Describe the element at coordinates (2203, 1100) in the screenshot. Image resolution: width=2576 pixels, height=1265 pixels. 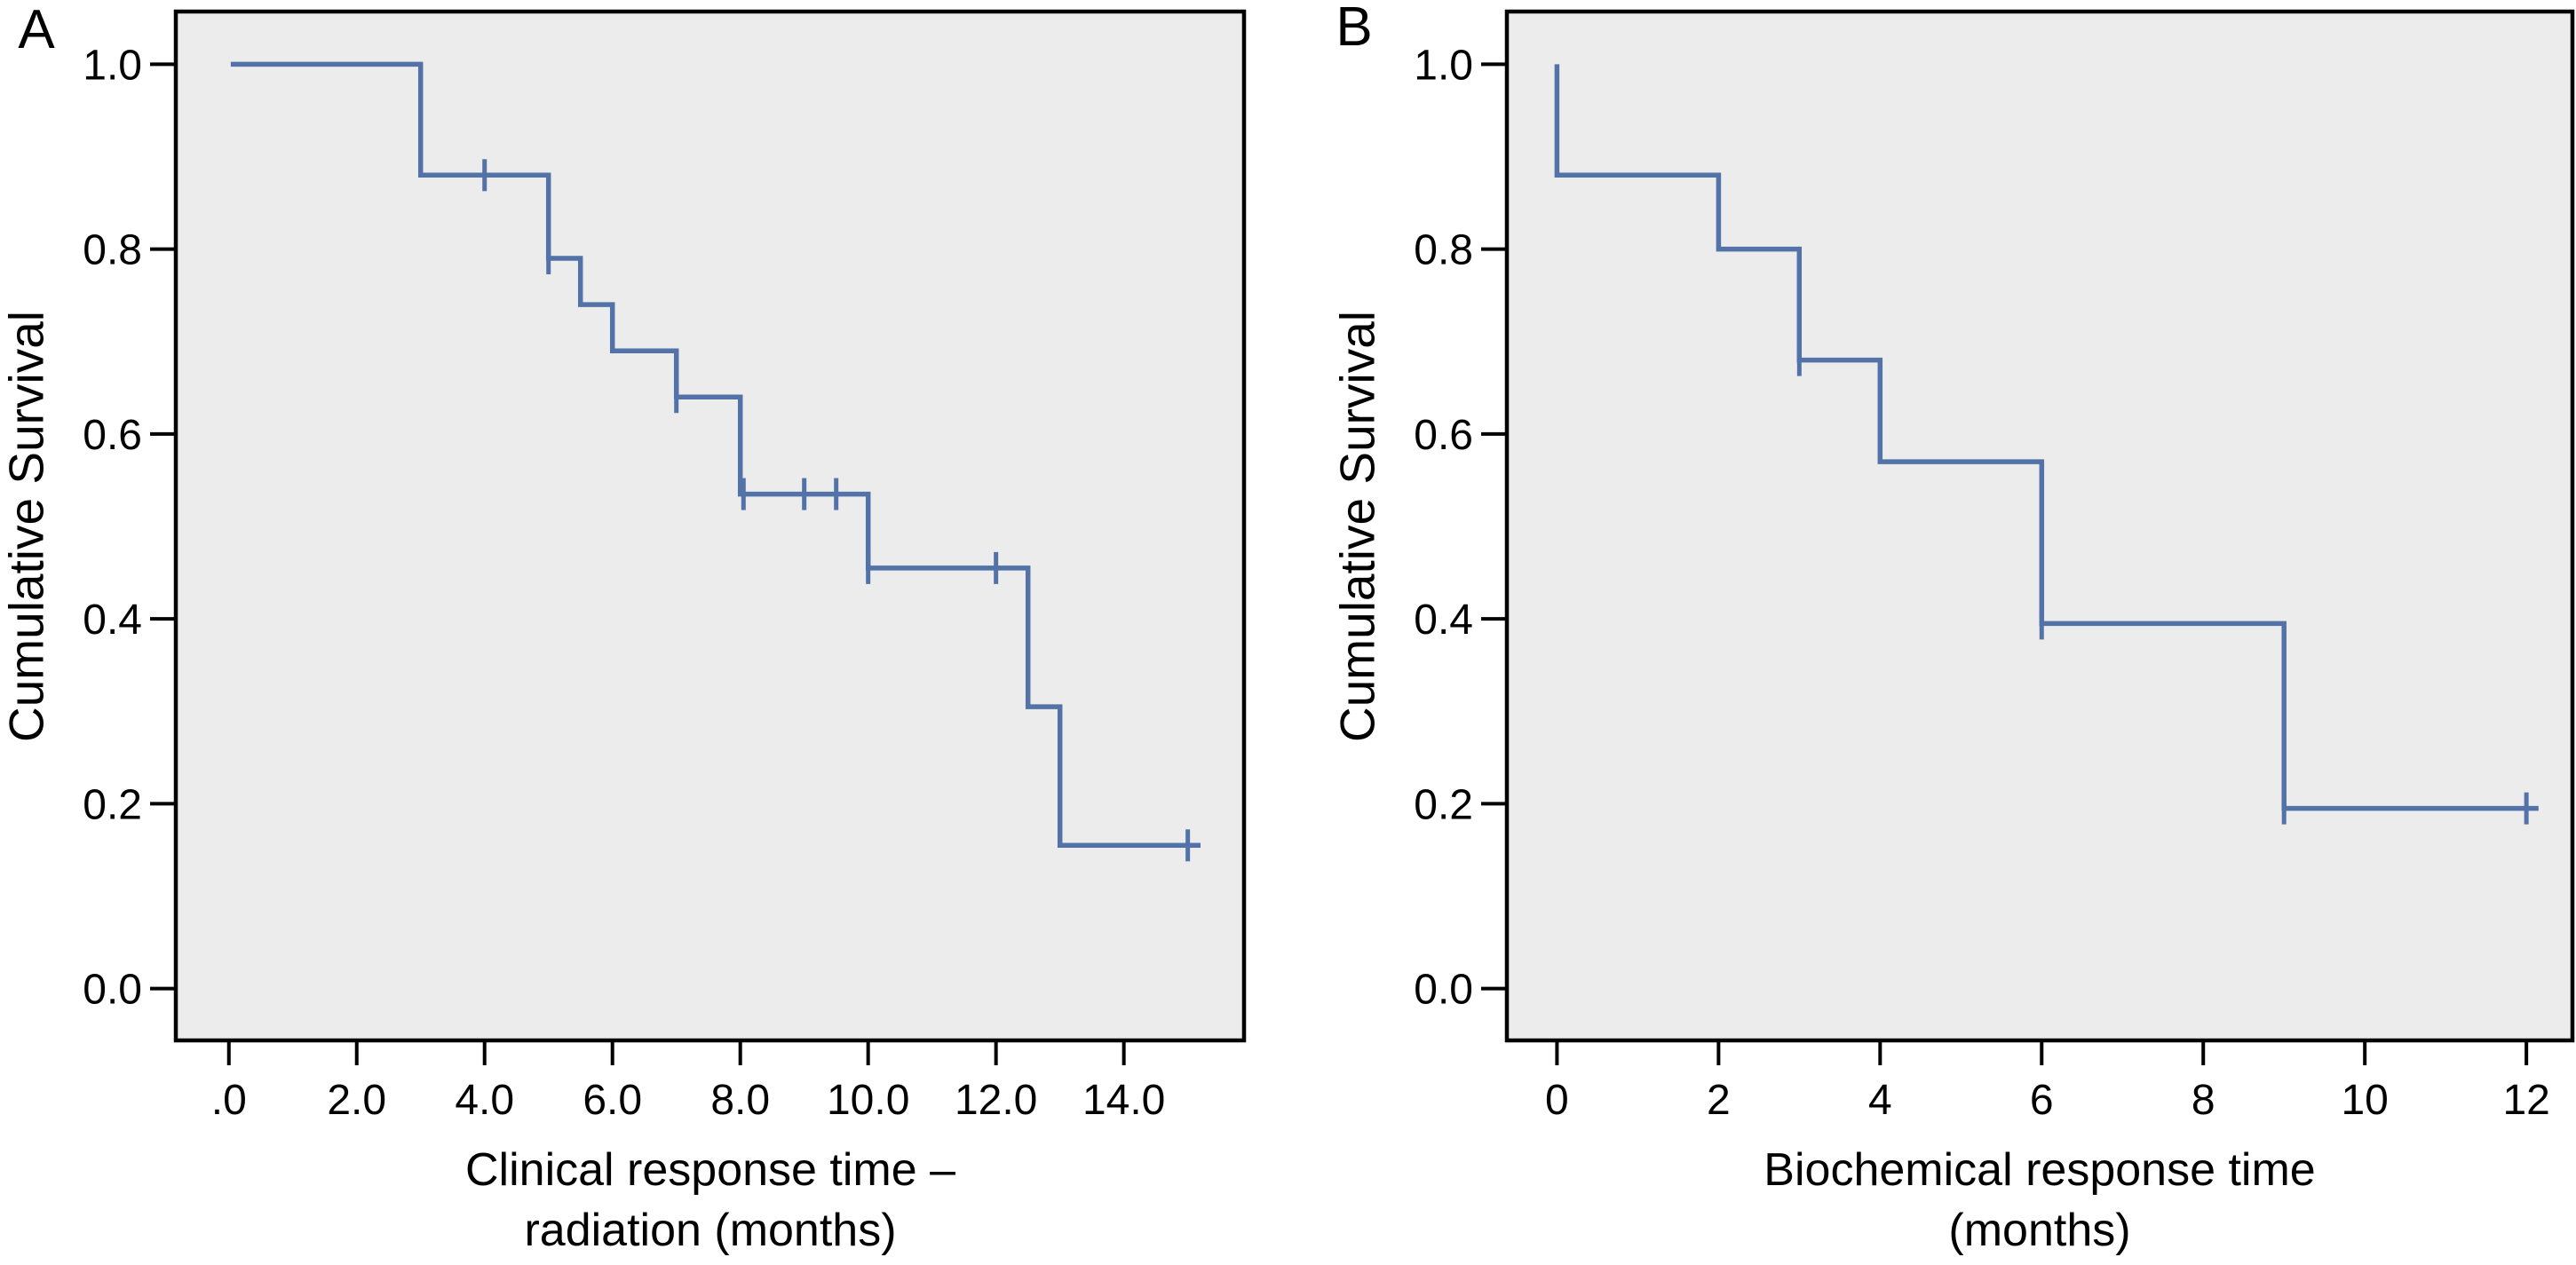
I see `x-tick-label: 8` at that location.